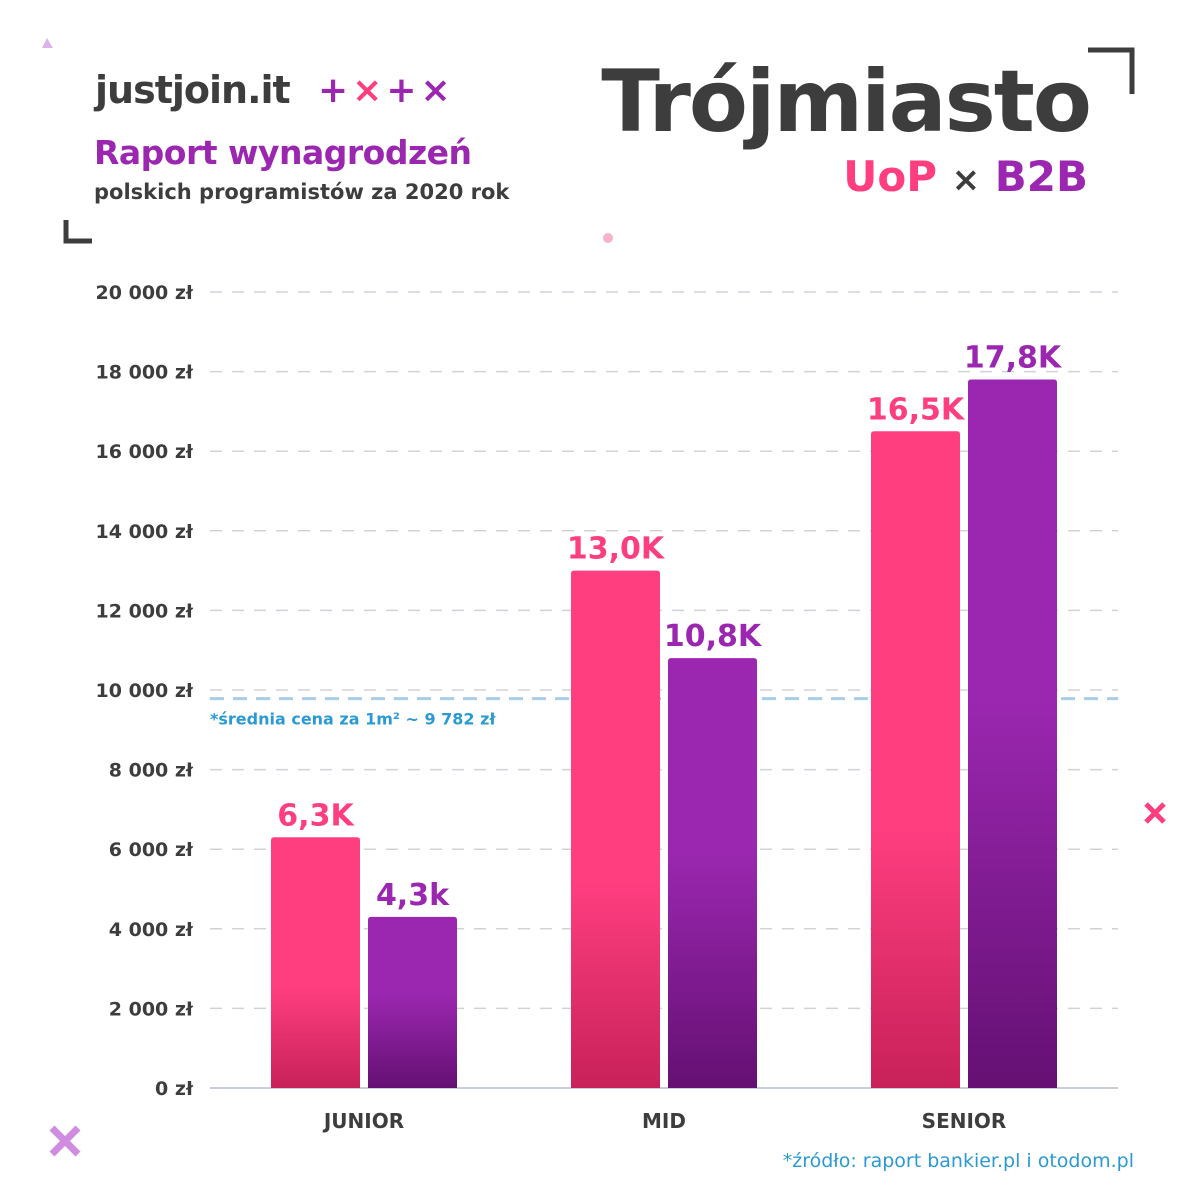 The image size is (1200, 1200). I want to click on bar-b2b-junior, so click(412, 1002).